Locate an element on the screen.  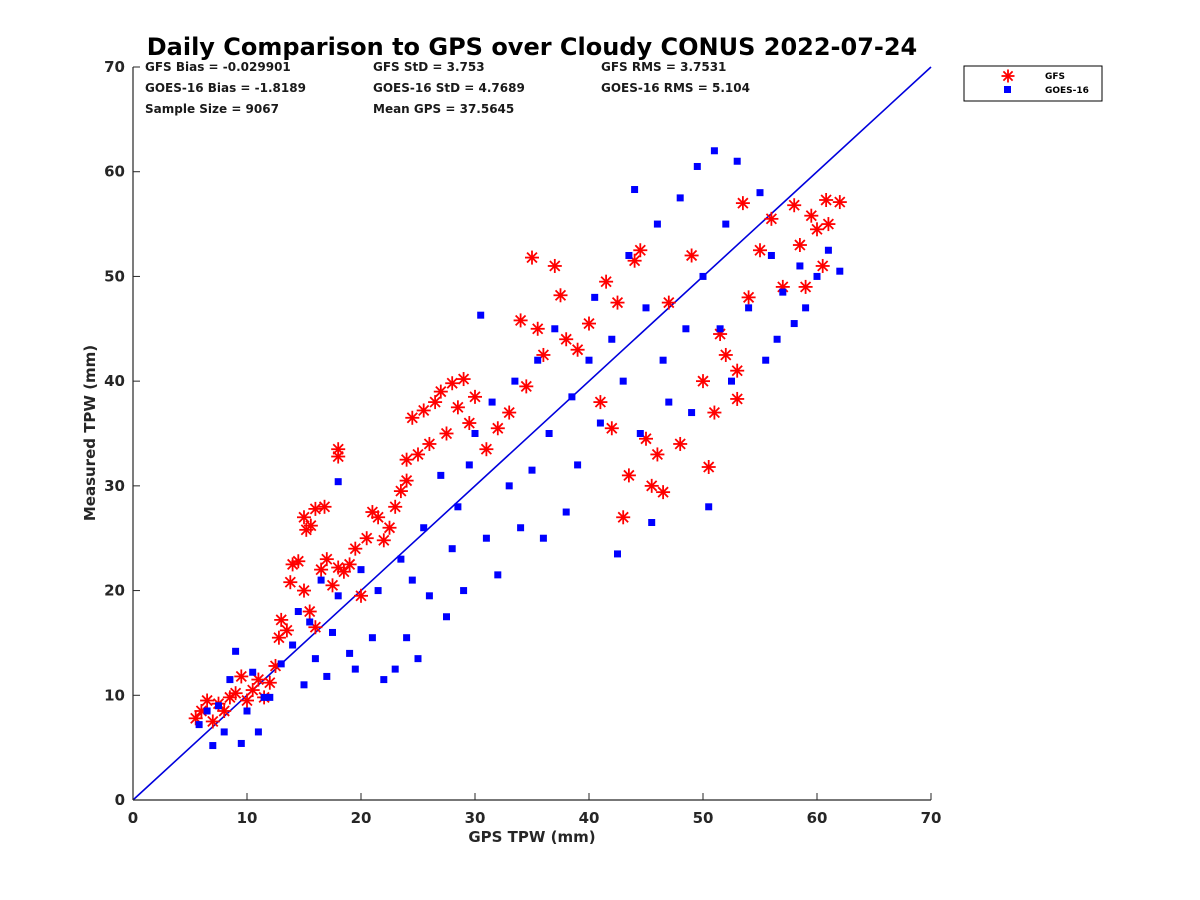
y-tick-label: 30 is located at coordinates (114, 486).